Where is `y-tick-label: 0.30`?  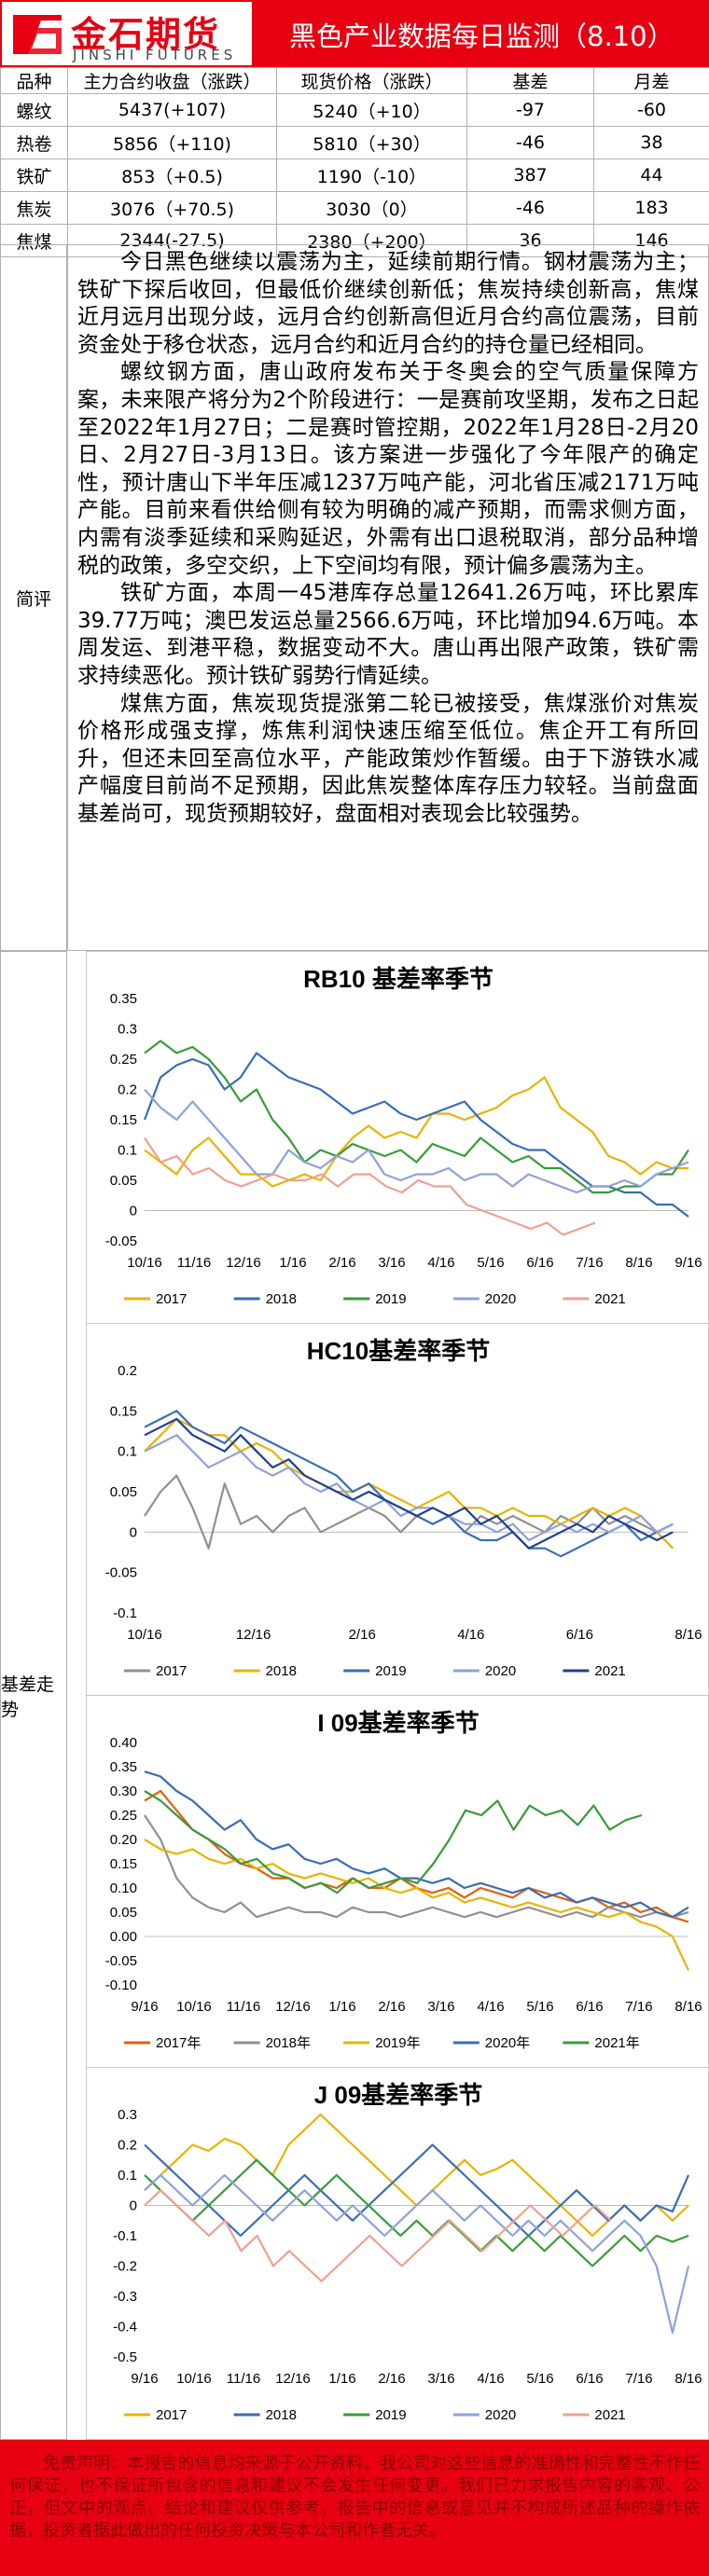
y-tick-label: 0.30 is located at coordinates (123, 1791).